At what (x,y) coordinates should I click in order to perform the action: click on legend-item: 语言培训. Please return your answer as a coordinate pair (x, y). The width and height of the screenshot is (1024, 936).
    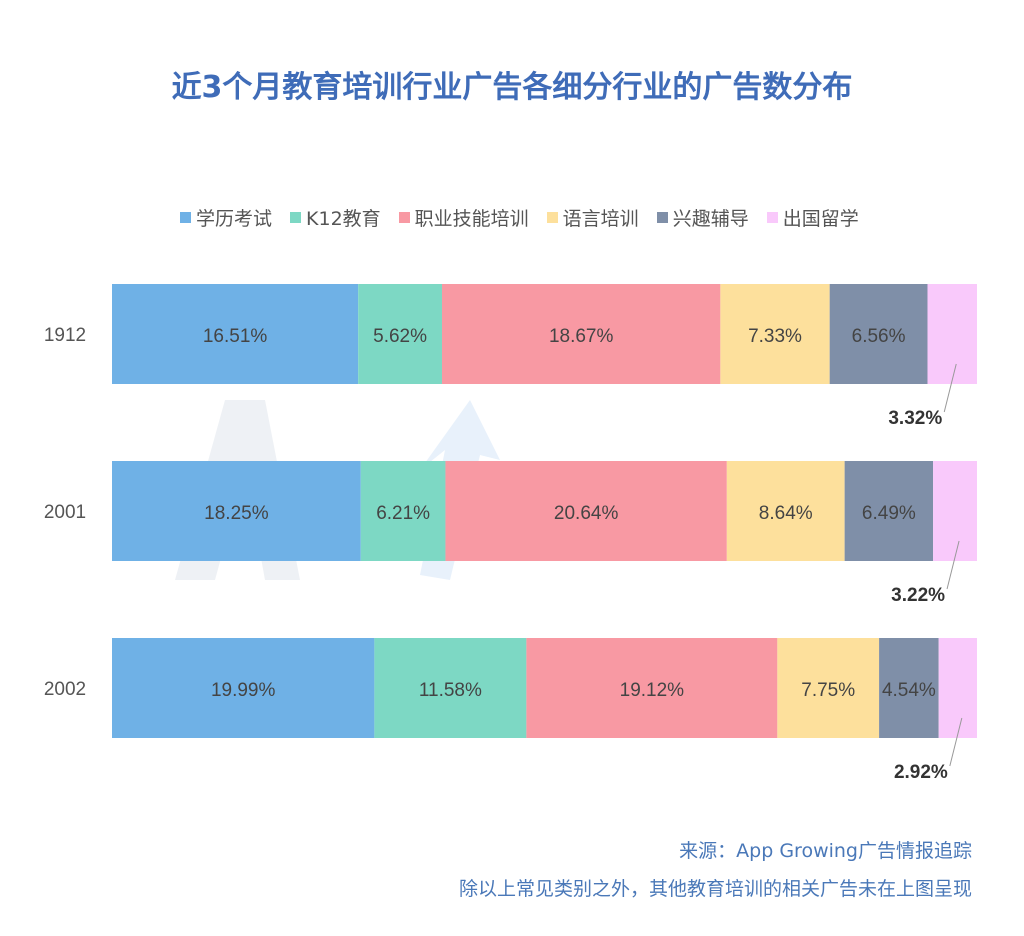
    Looking at the image, I should click on (592, 217).